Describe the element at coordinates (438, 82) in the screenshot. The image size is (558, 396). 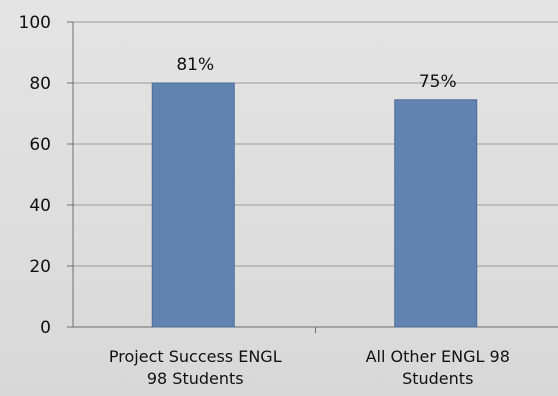
I see `data-label-1: 75%` at that location.